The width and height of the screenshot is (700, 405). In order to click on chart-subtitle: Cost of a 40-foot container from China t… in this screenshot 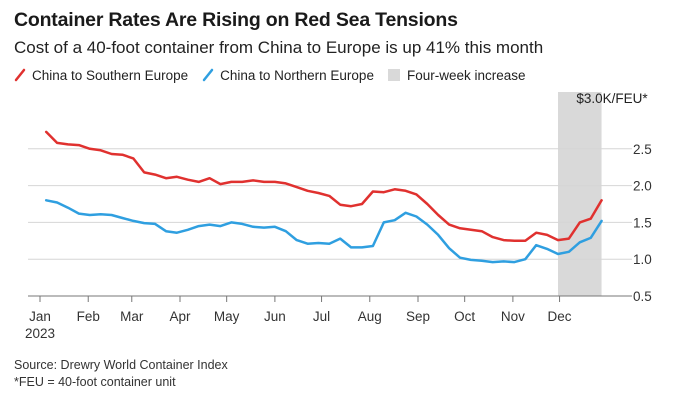, I will do `click(279, 47)`.